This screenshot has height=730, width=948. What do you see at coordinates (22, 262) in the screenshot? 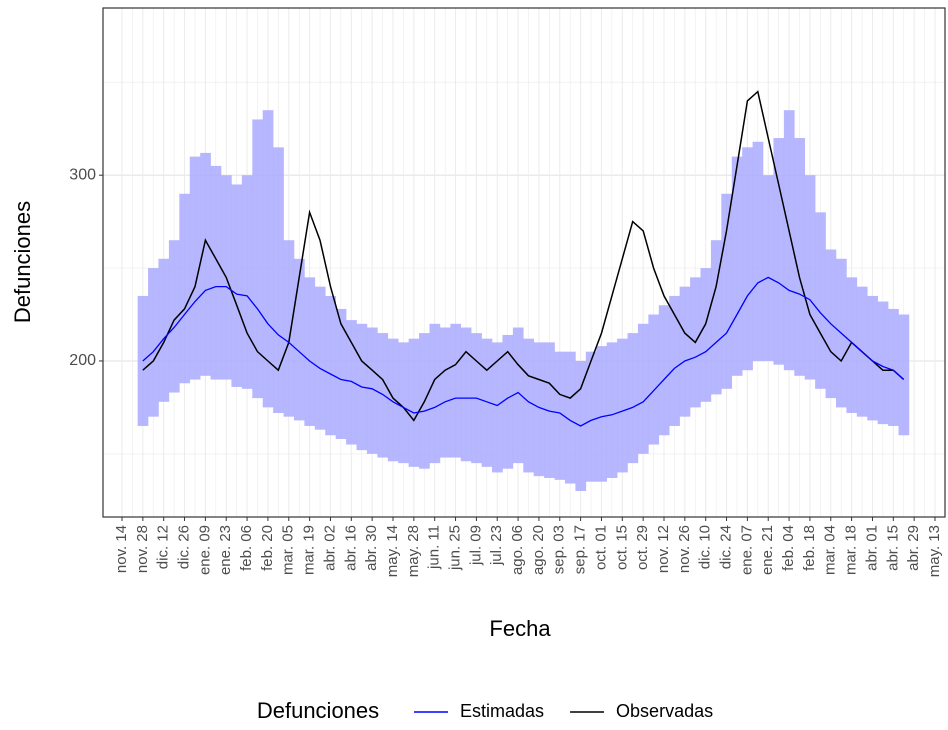
I see `y-axis-title: Defunciones` at bounding box center [22, 262].